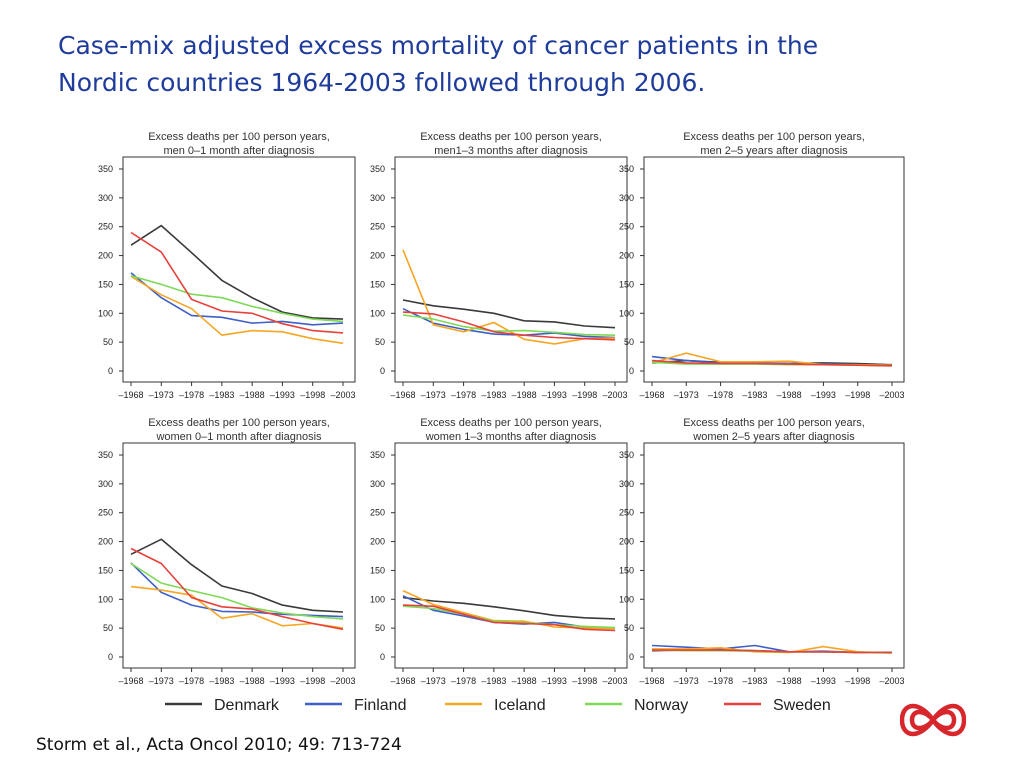 Image resolution: width=1024 pixels, height=768 pixels. What do you see at coordinates (511, 151) in the screenshot?
I see `panel-title-line: men1–3 months after diagnosis` at bounding box center [511, 151].